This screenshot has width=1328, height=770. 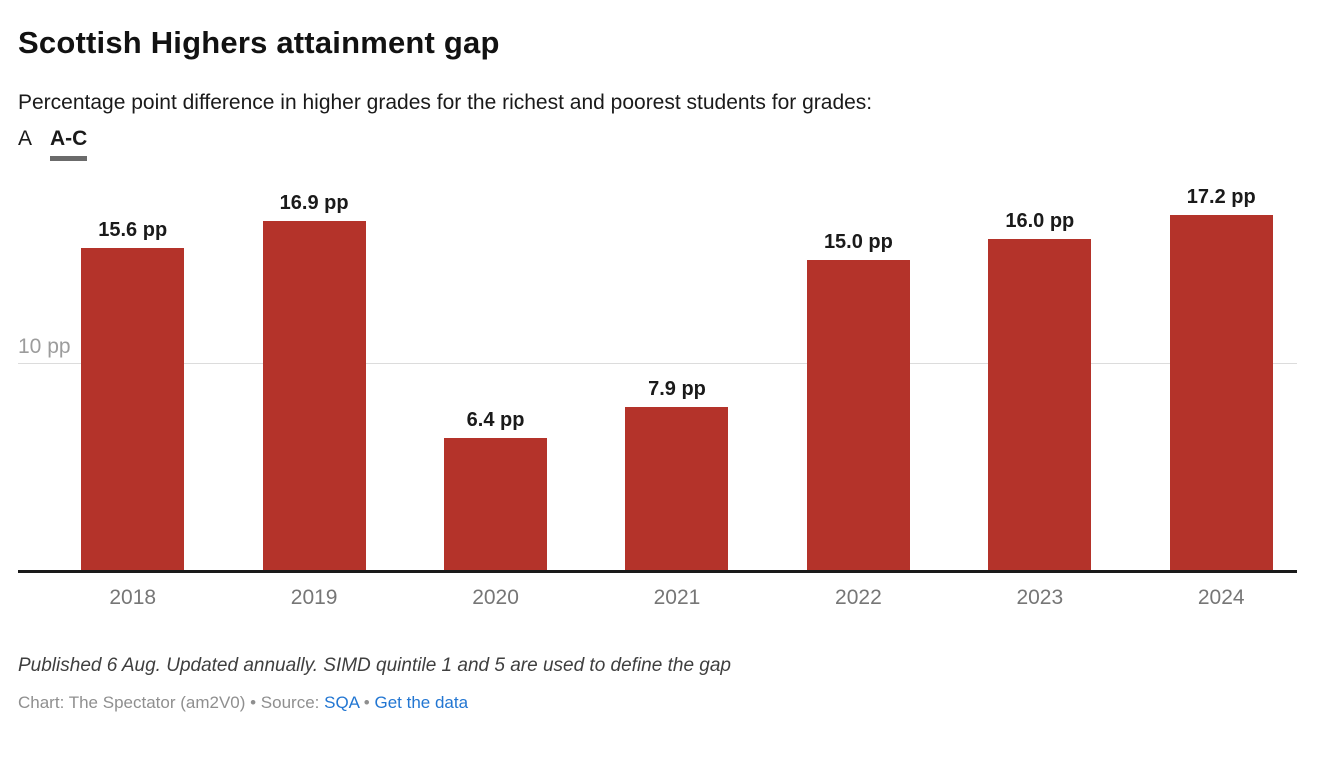 I want to click on bar-column: 15.6 pp, so click(x=132, y=369).